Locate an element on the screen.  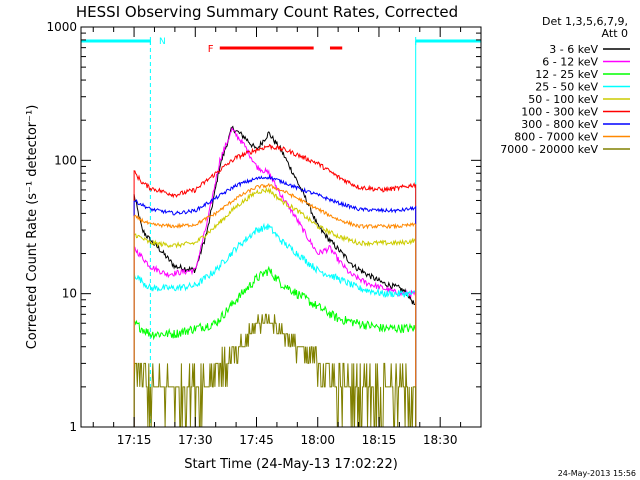
legend-header-line-1: Det 1,3,5,6,7,9, is located at coordinates (585, 21).